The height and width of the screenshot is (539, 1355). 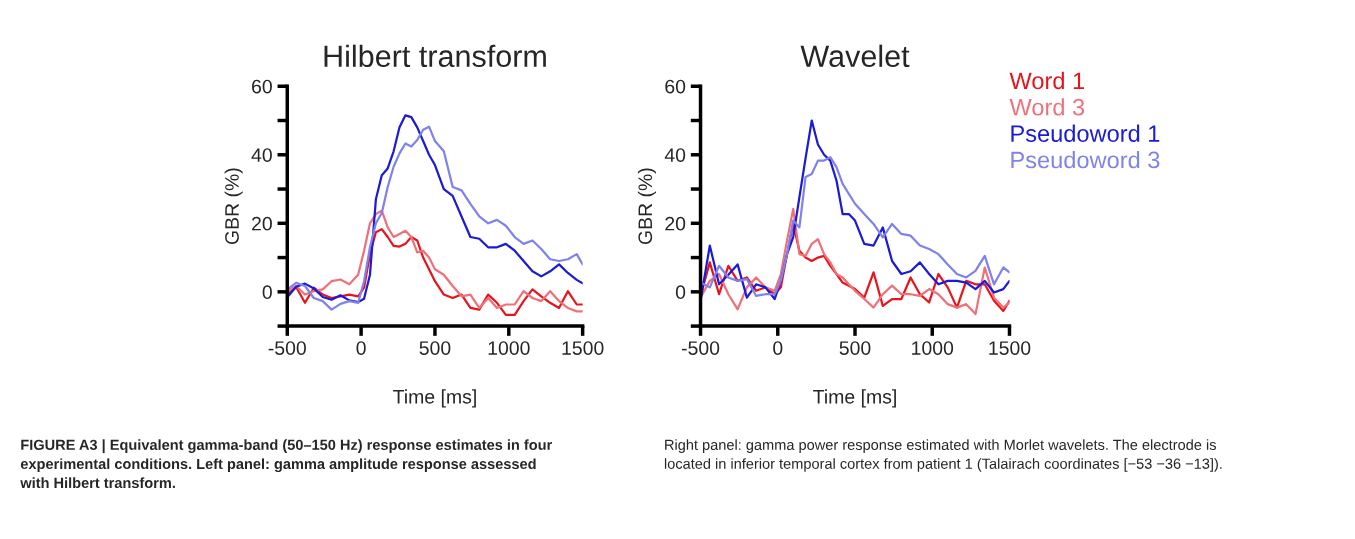 I want to click on chart-title: Hilbert transform, so click(x=435, y=56).